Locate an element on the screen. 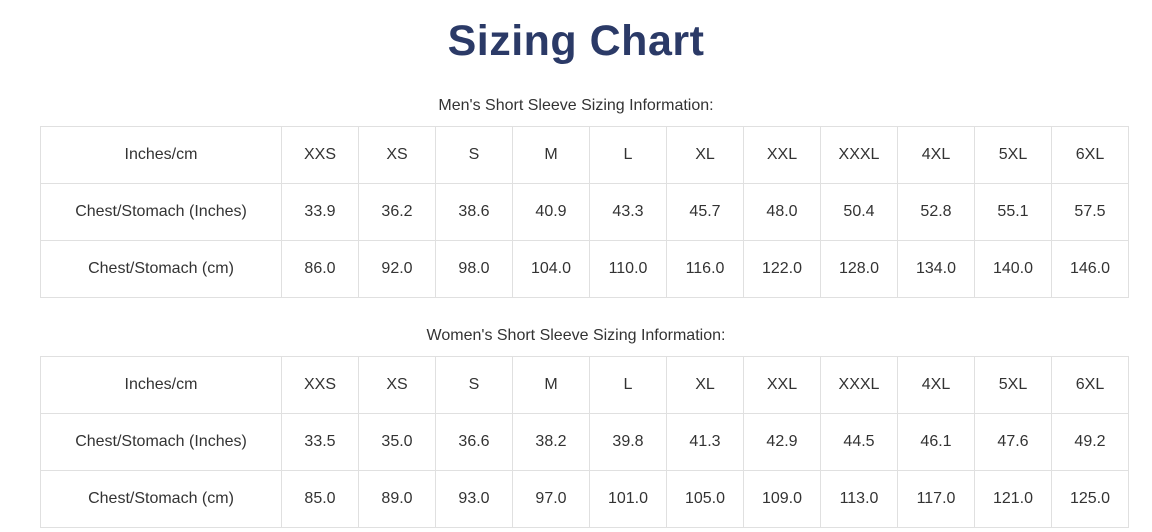  measurement-value-cell: 52.8 is located at coordinates (936, 211).